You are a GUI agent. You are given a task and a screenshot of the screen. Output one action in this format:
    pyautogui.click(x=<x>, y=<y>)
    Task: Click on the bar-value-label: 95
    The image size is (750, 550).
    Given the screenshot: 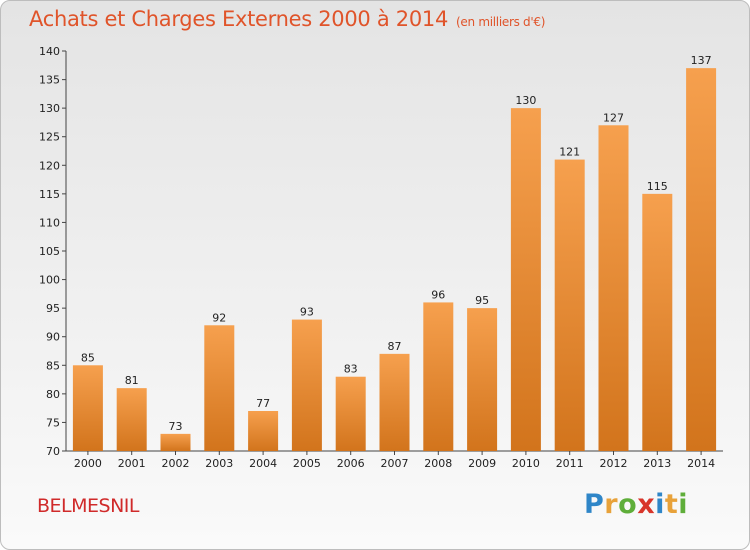 What is the action you would take?
    pyautogui.click(x=482, y=300)
    